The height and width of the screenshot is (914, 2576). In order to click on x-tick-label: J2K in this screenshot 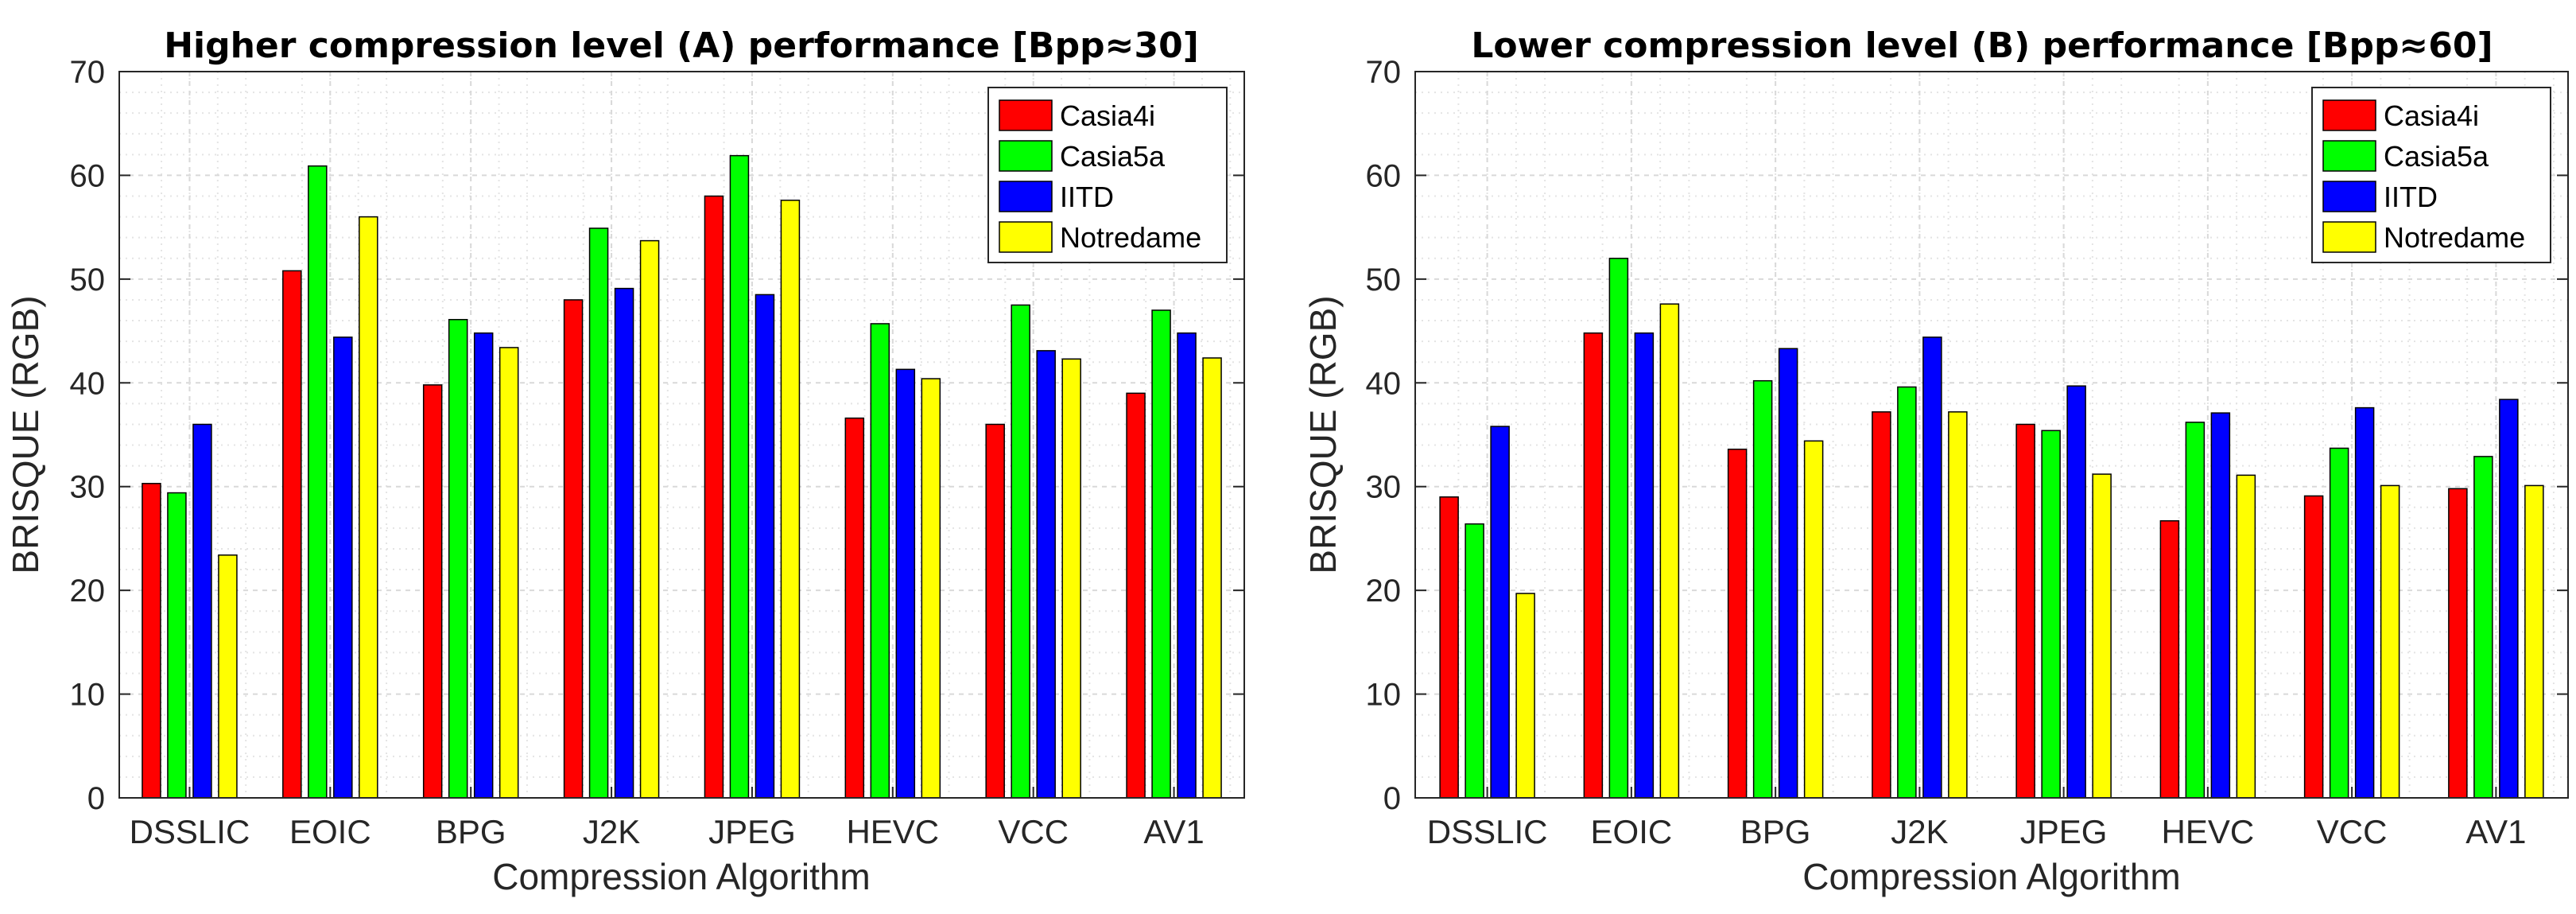, I will do `click(611, 831)`.